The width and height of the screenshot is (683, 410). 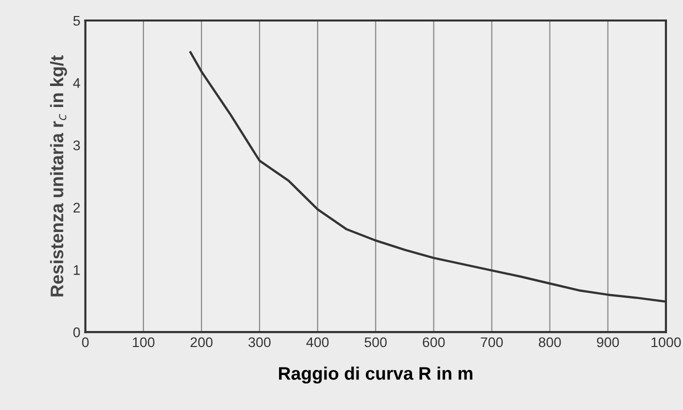 I want to click on x-tick-label: 100, so click(x=143, y=342).